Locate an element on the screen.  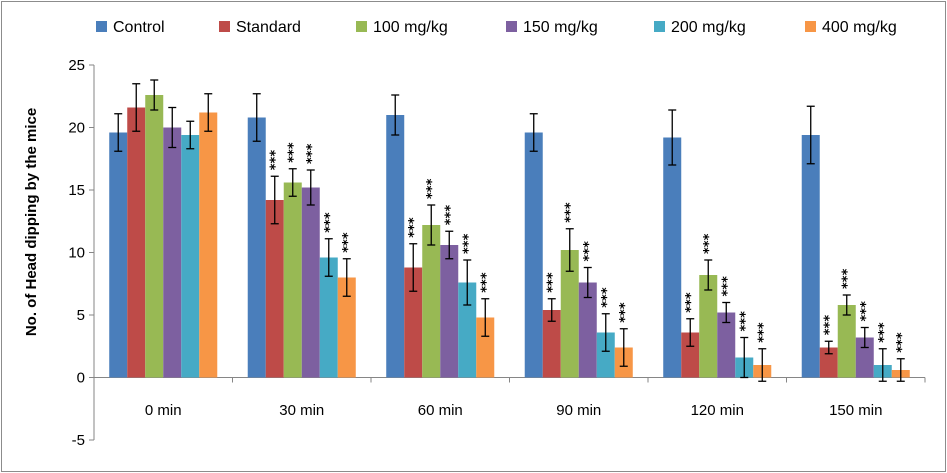
x-axis: 0 min 30 min 60 min 90 min 120 min 150 min is located at coordinates (509, 398).